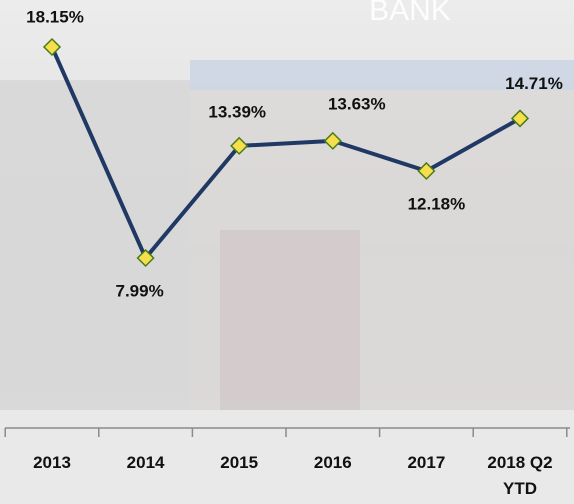 The width and height of the screenshot is (574, 504). I want to click on value-label: 7.99%, so click(139, 290).